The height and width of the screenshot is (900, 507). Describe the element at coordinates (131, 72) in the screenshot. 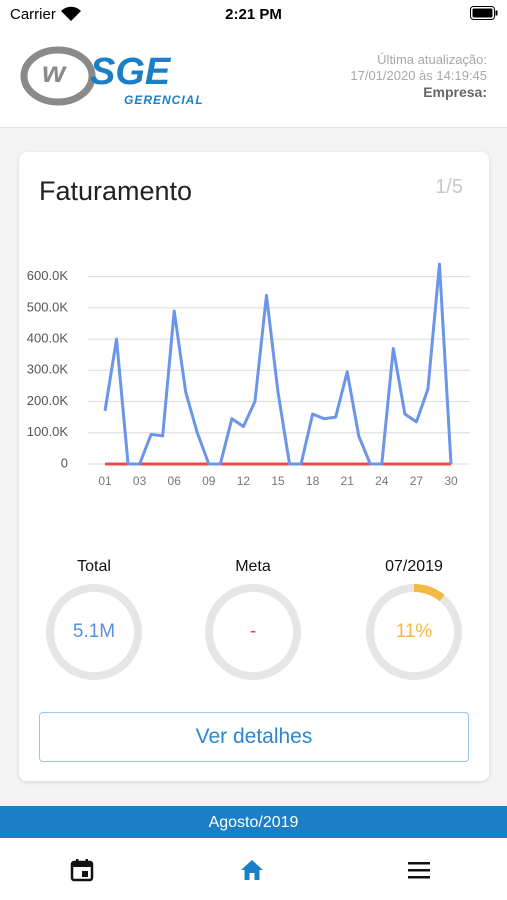

I see `logo-main: SGE` at that location.